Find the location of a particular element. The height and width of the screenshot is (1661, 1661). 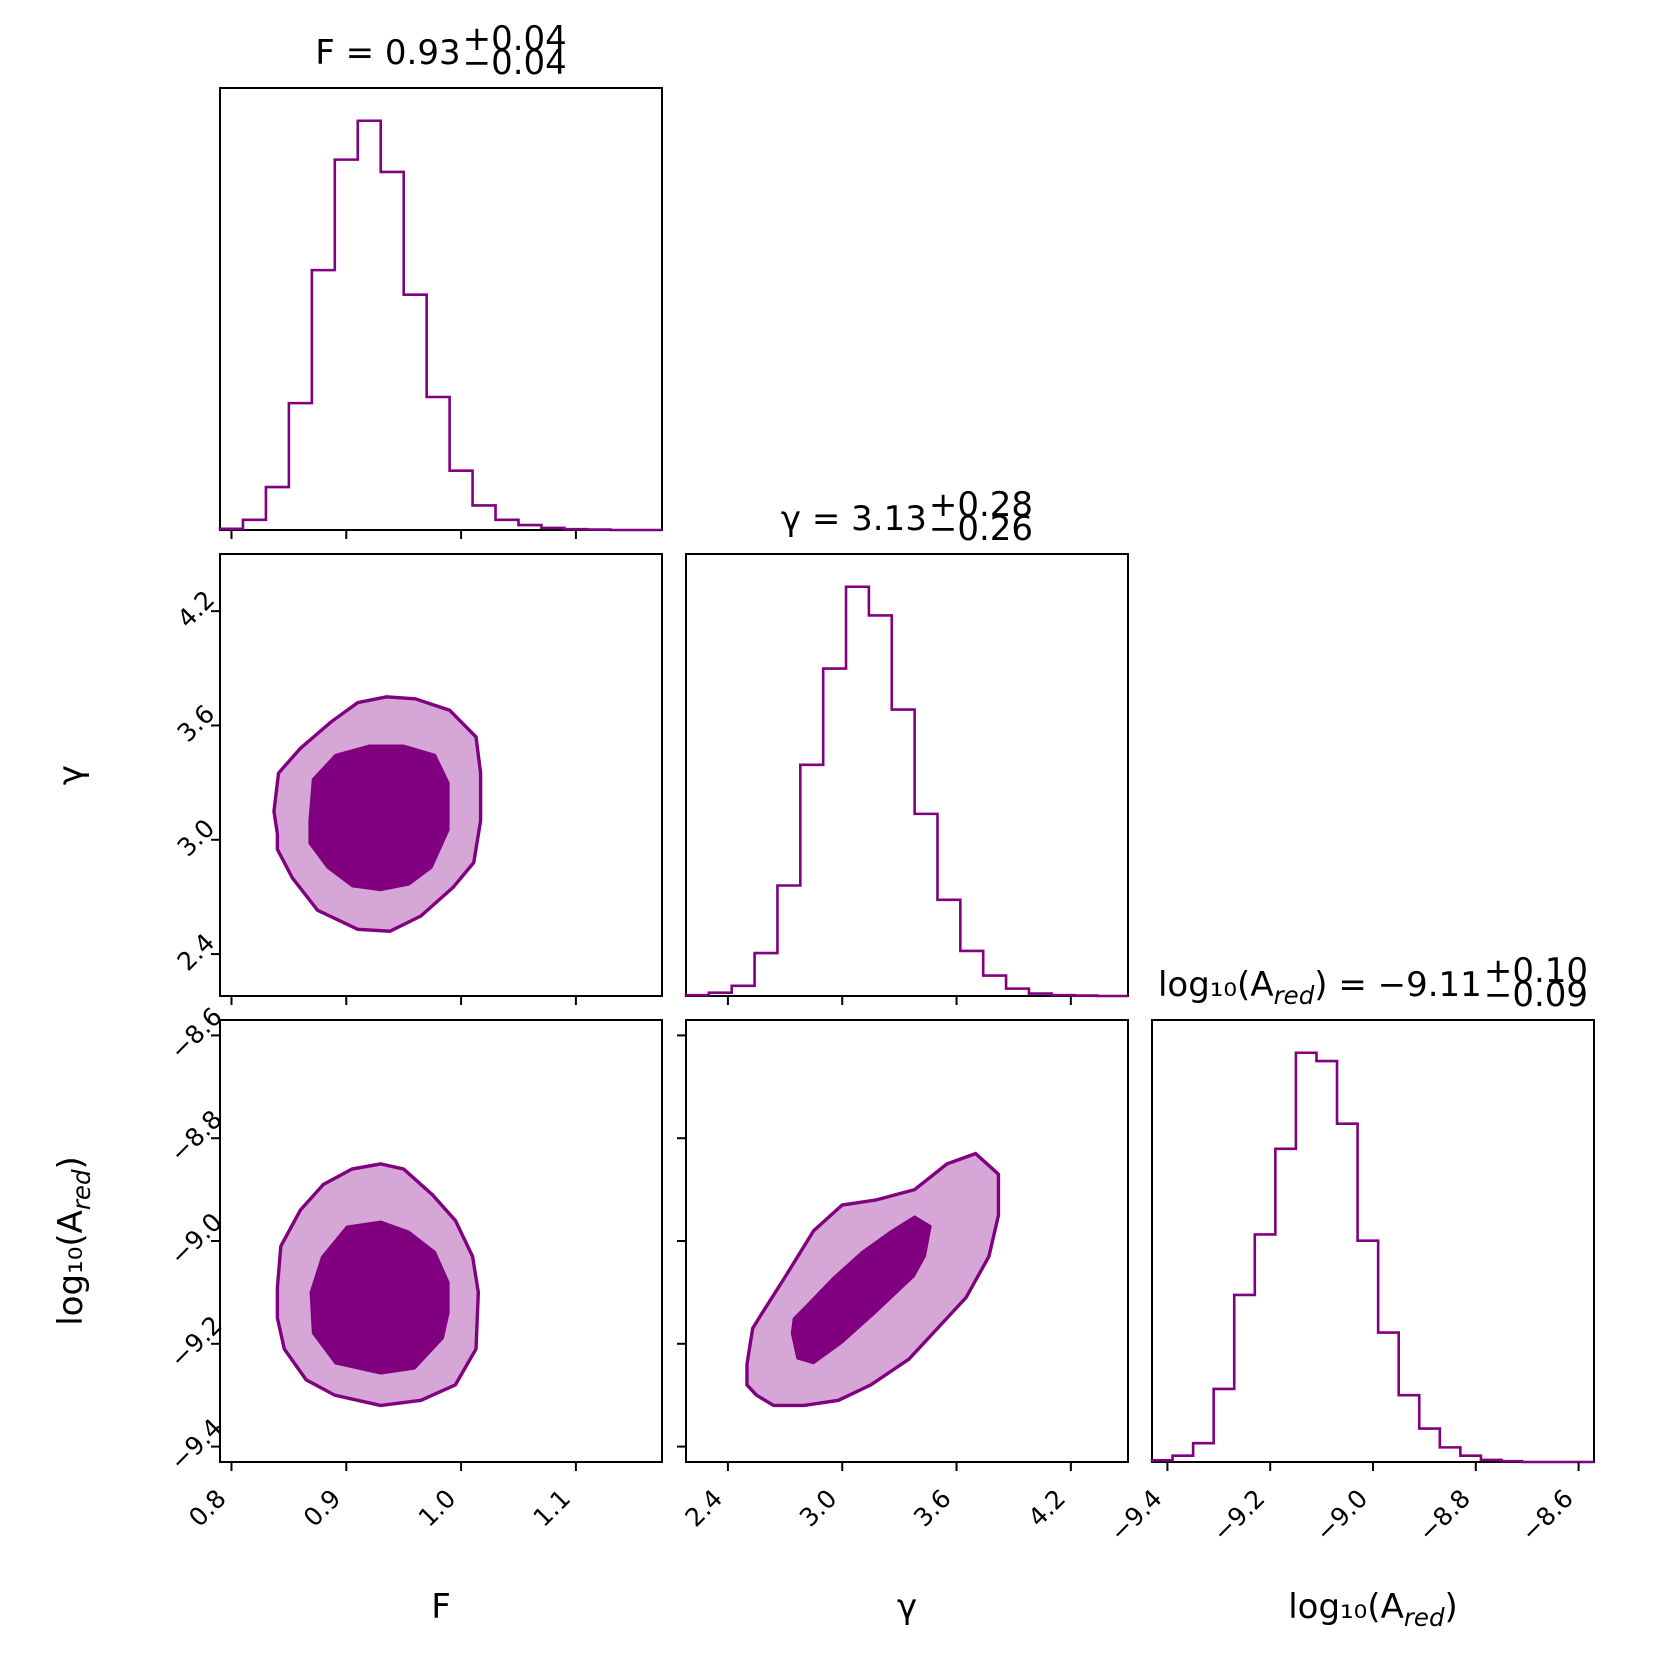

contour-frame is located at coordinates (441, 775).